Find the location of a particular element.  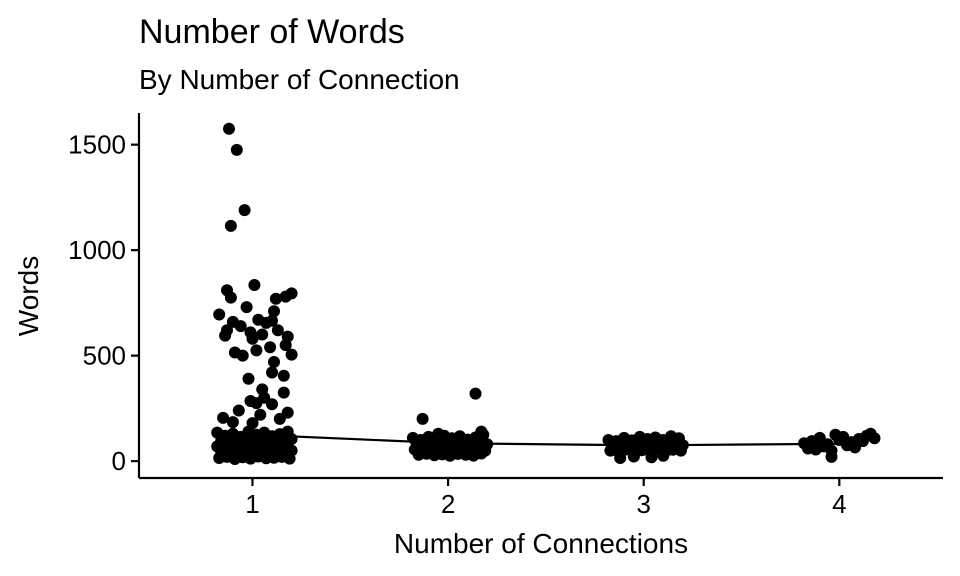

y-tick-label: 0 is located at coordinates (119, 461).